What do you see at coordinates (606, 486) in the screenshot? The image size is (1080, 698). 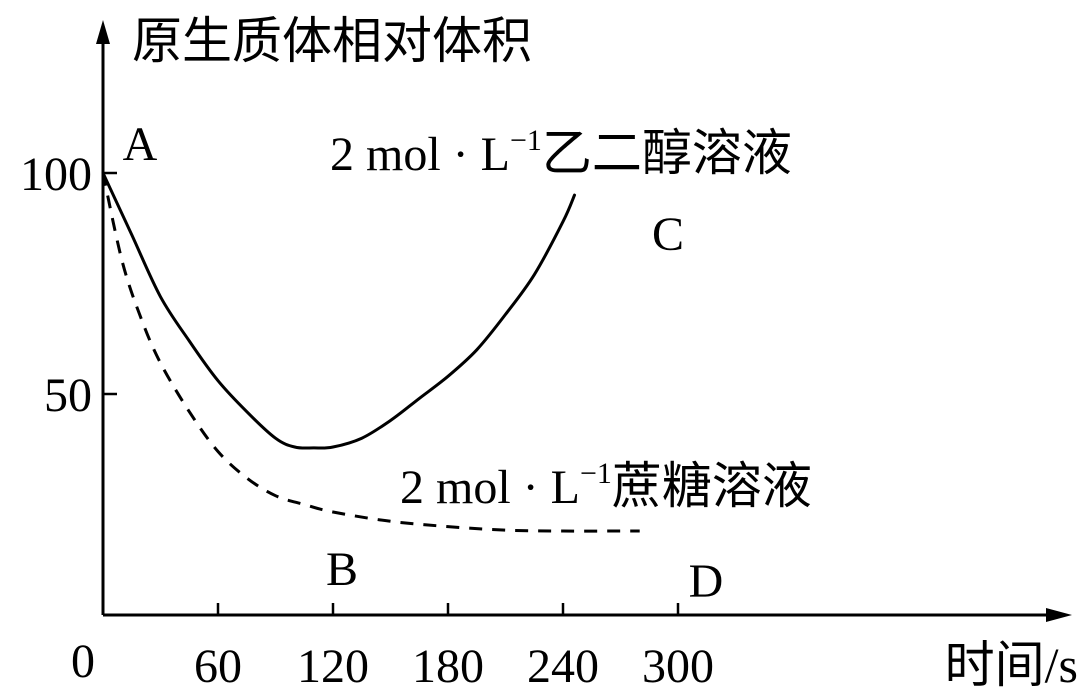 I see `series-label-sucrose: 2 mol · L−1蔗糖溶液` at bounding box center [606, 486].